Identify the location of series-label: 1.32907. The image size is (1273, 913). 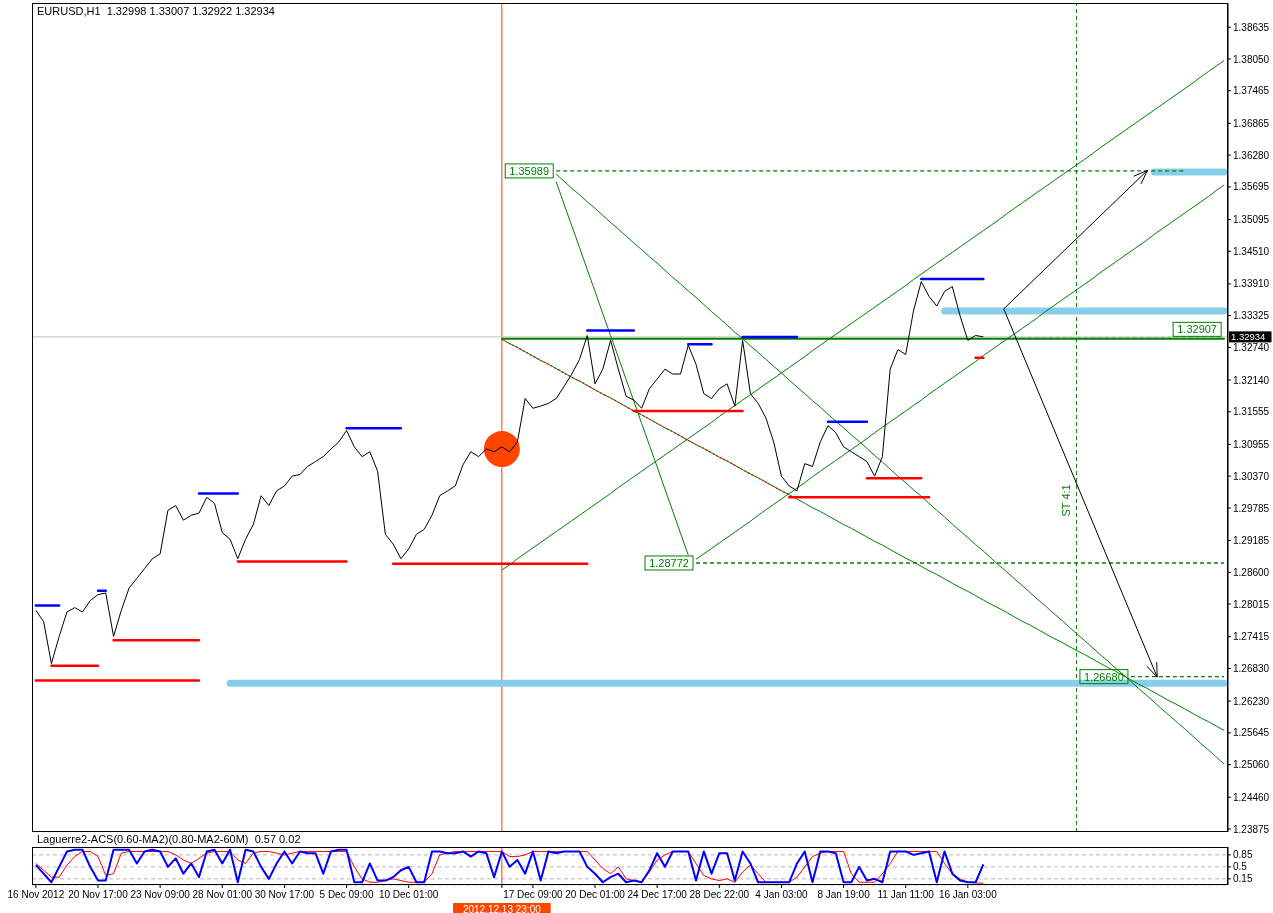
(1197, 329).